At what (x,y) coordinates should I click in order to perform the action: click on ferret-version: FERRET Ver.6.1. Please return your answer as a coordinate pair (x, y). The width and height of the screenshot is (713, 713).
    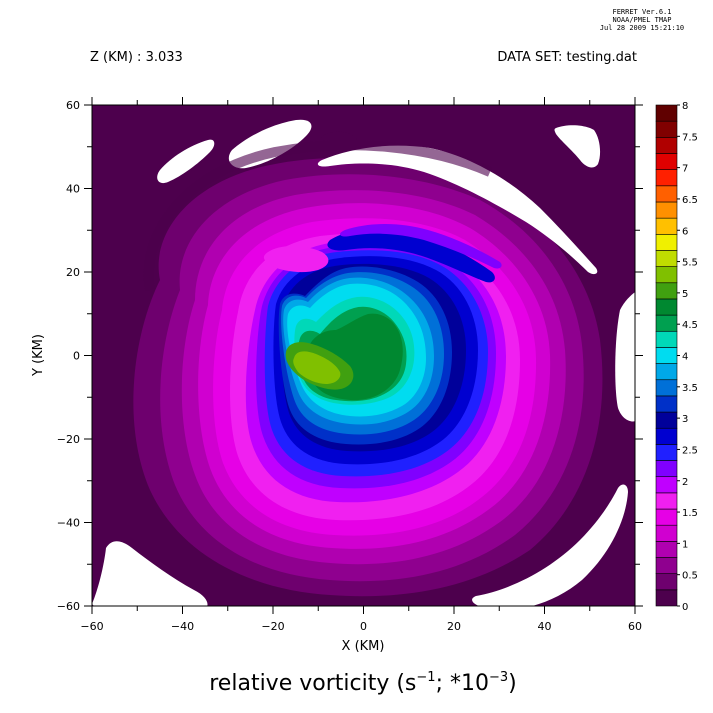
    Looking at the image, I should click on (641, 12).